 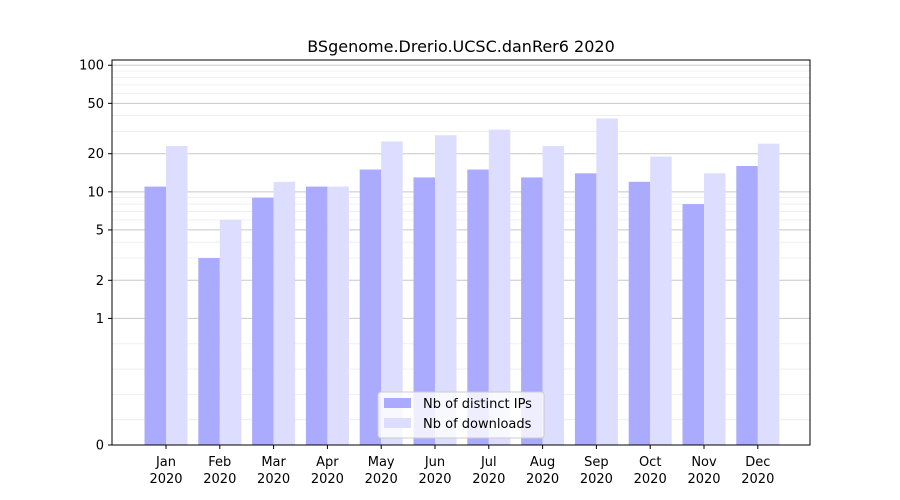 What do you see at coordinates (532, 311) in the screenshot?
I see `ips-bar-aug` at bounding box center [532, 311].